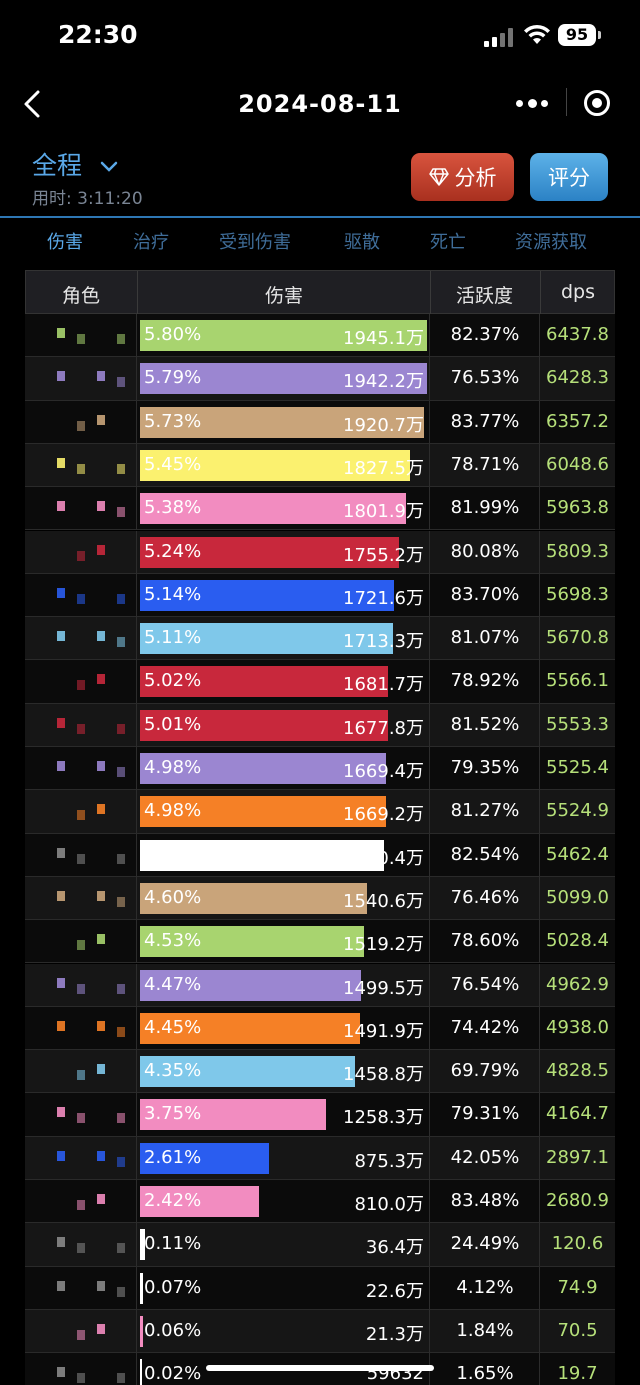  I want to click on damage-amount: 1681.7万, so click(383, 685).